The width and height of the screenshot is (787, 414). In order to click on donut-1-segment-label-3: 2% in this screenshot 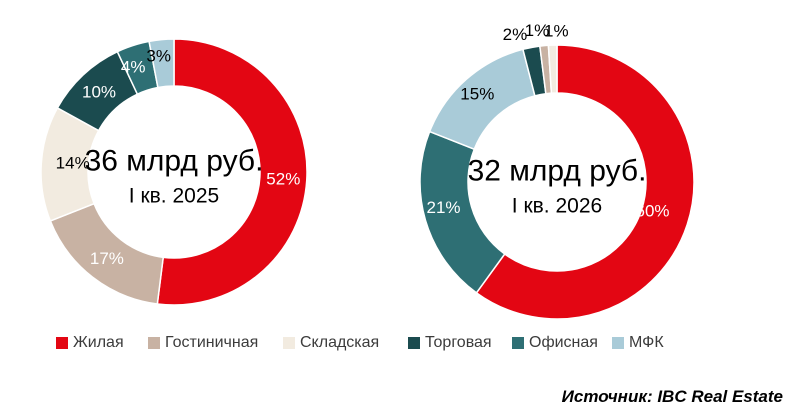, I will do `click(515, 34)`.